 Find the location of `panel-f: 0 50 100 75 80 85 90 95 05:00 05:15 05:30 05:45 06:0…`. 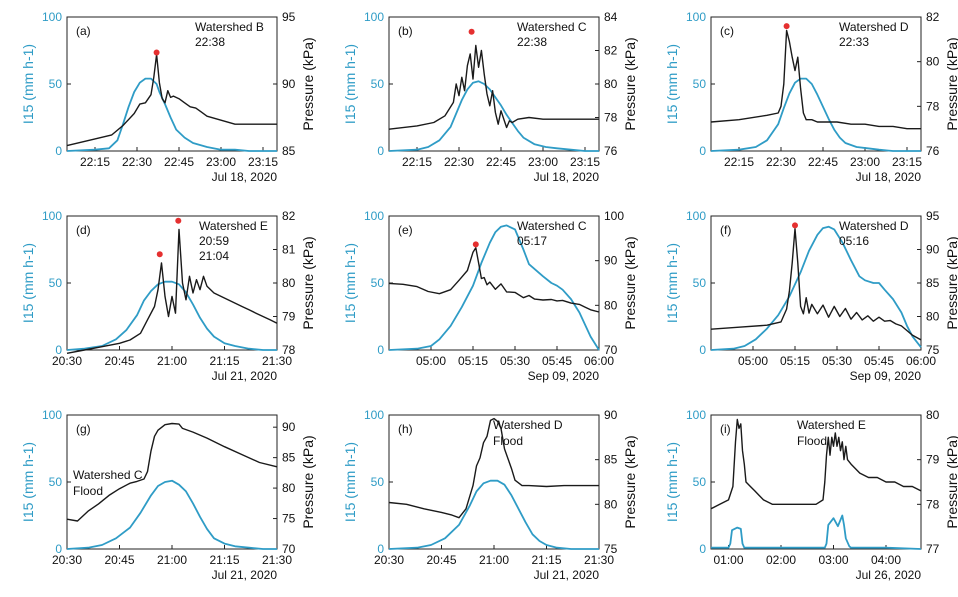

panel-f: 0 50 100 75 80 85 90 95 05:00 05:15 05:30 05:45 06:0… is located at coordinates (811, 296).